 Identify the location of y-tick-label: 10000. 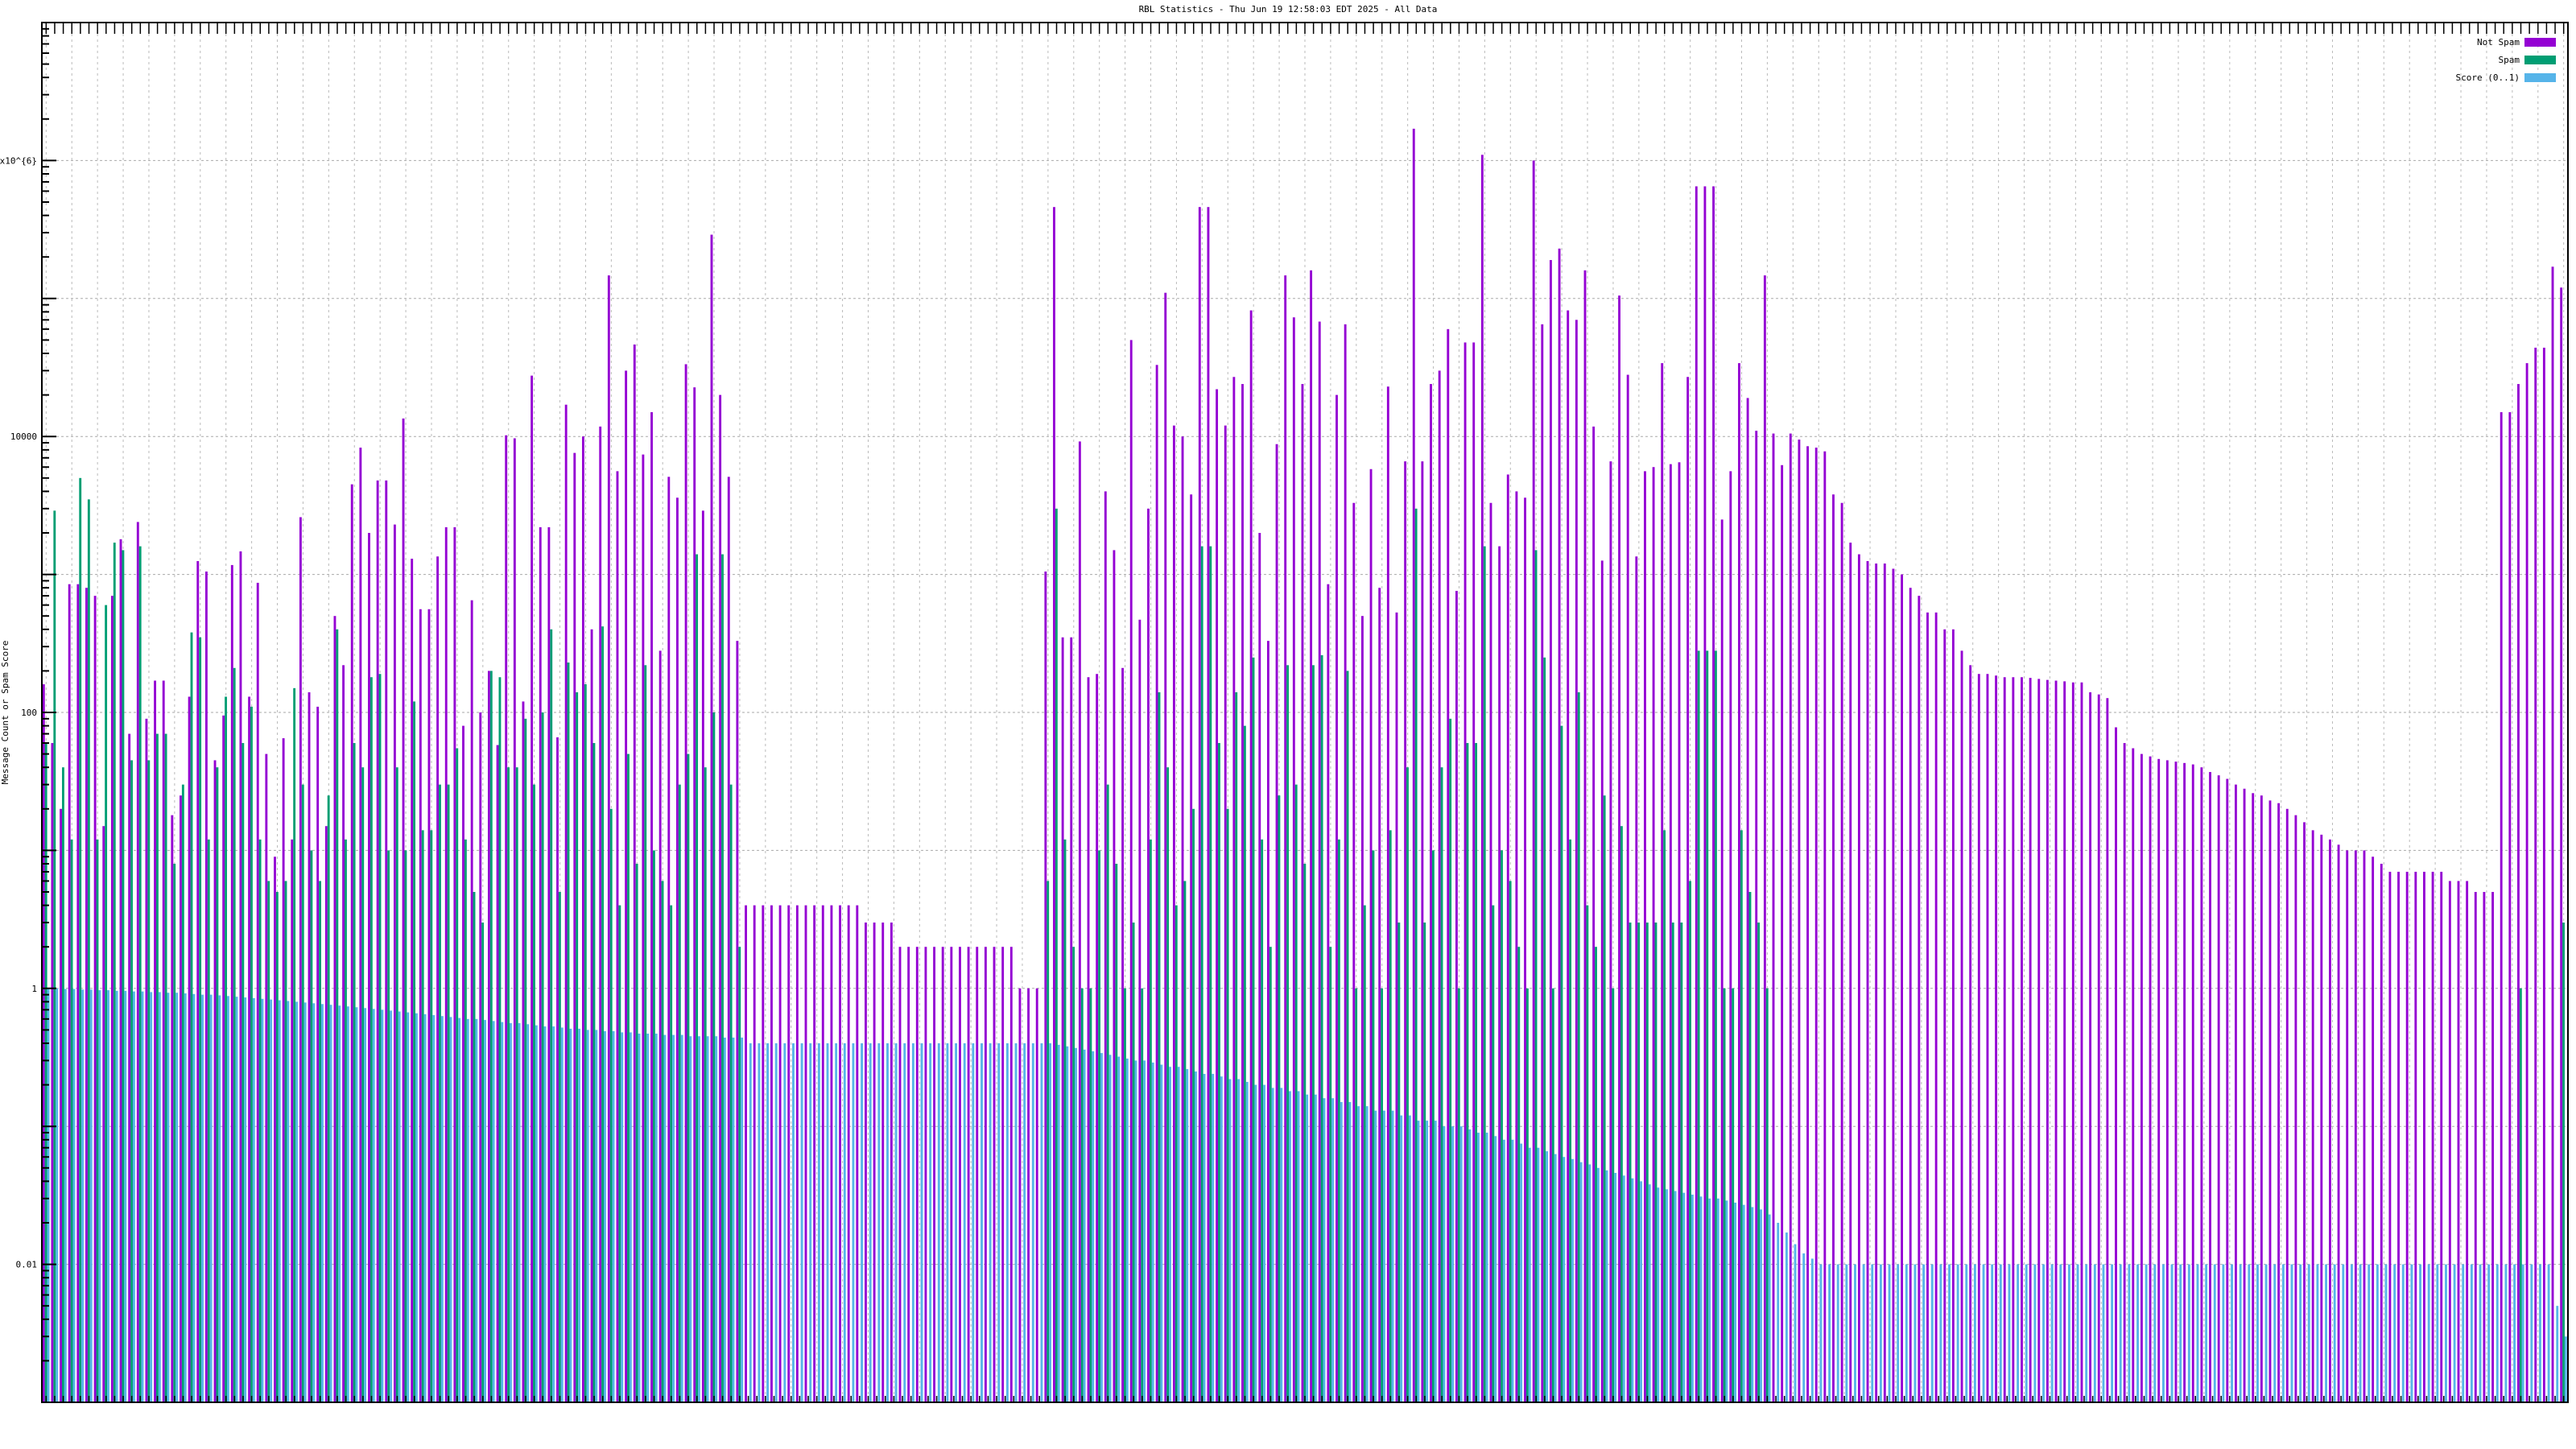
(23, 436).